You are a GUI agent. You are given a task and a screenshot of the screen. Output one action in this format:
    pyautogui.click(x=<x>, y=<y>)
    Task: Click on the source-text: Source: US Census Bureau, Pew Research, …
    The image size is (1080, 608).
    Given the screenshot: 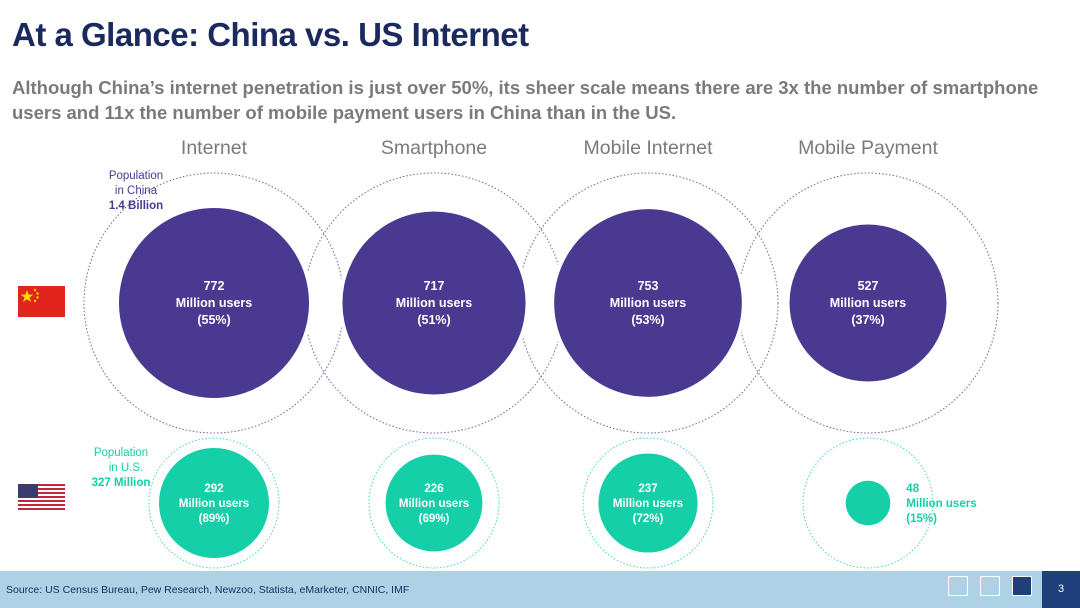 What is the action you would take?
    pyautogui.click(x=208, y=590)
    